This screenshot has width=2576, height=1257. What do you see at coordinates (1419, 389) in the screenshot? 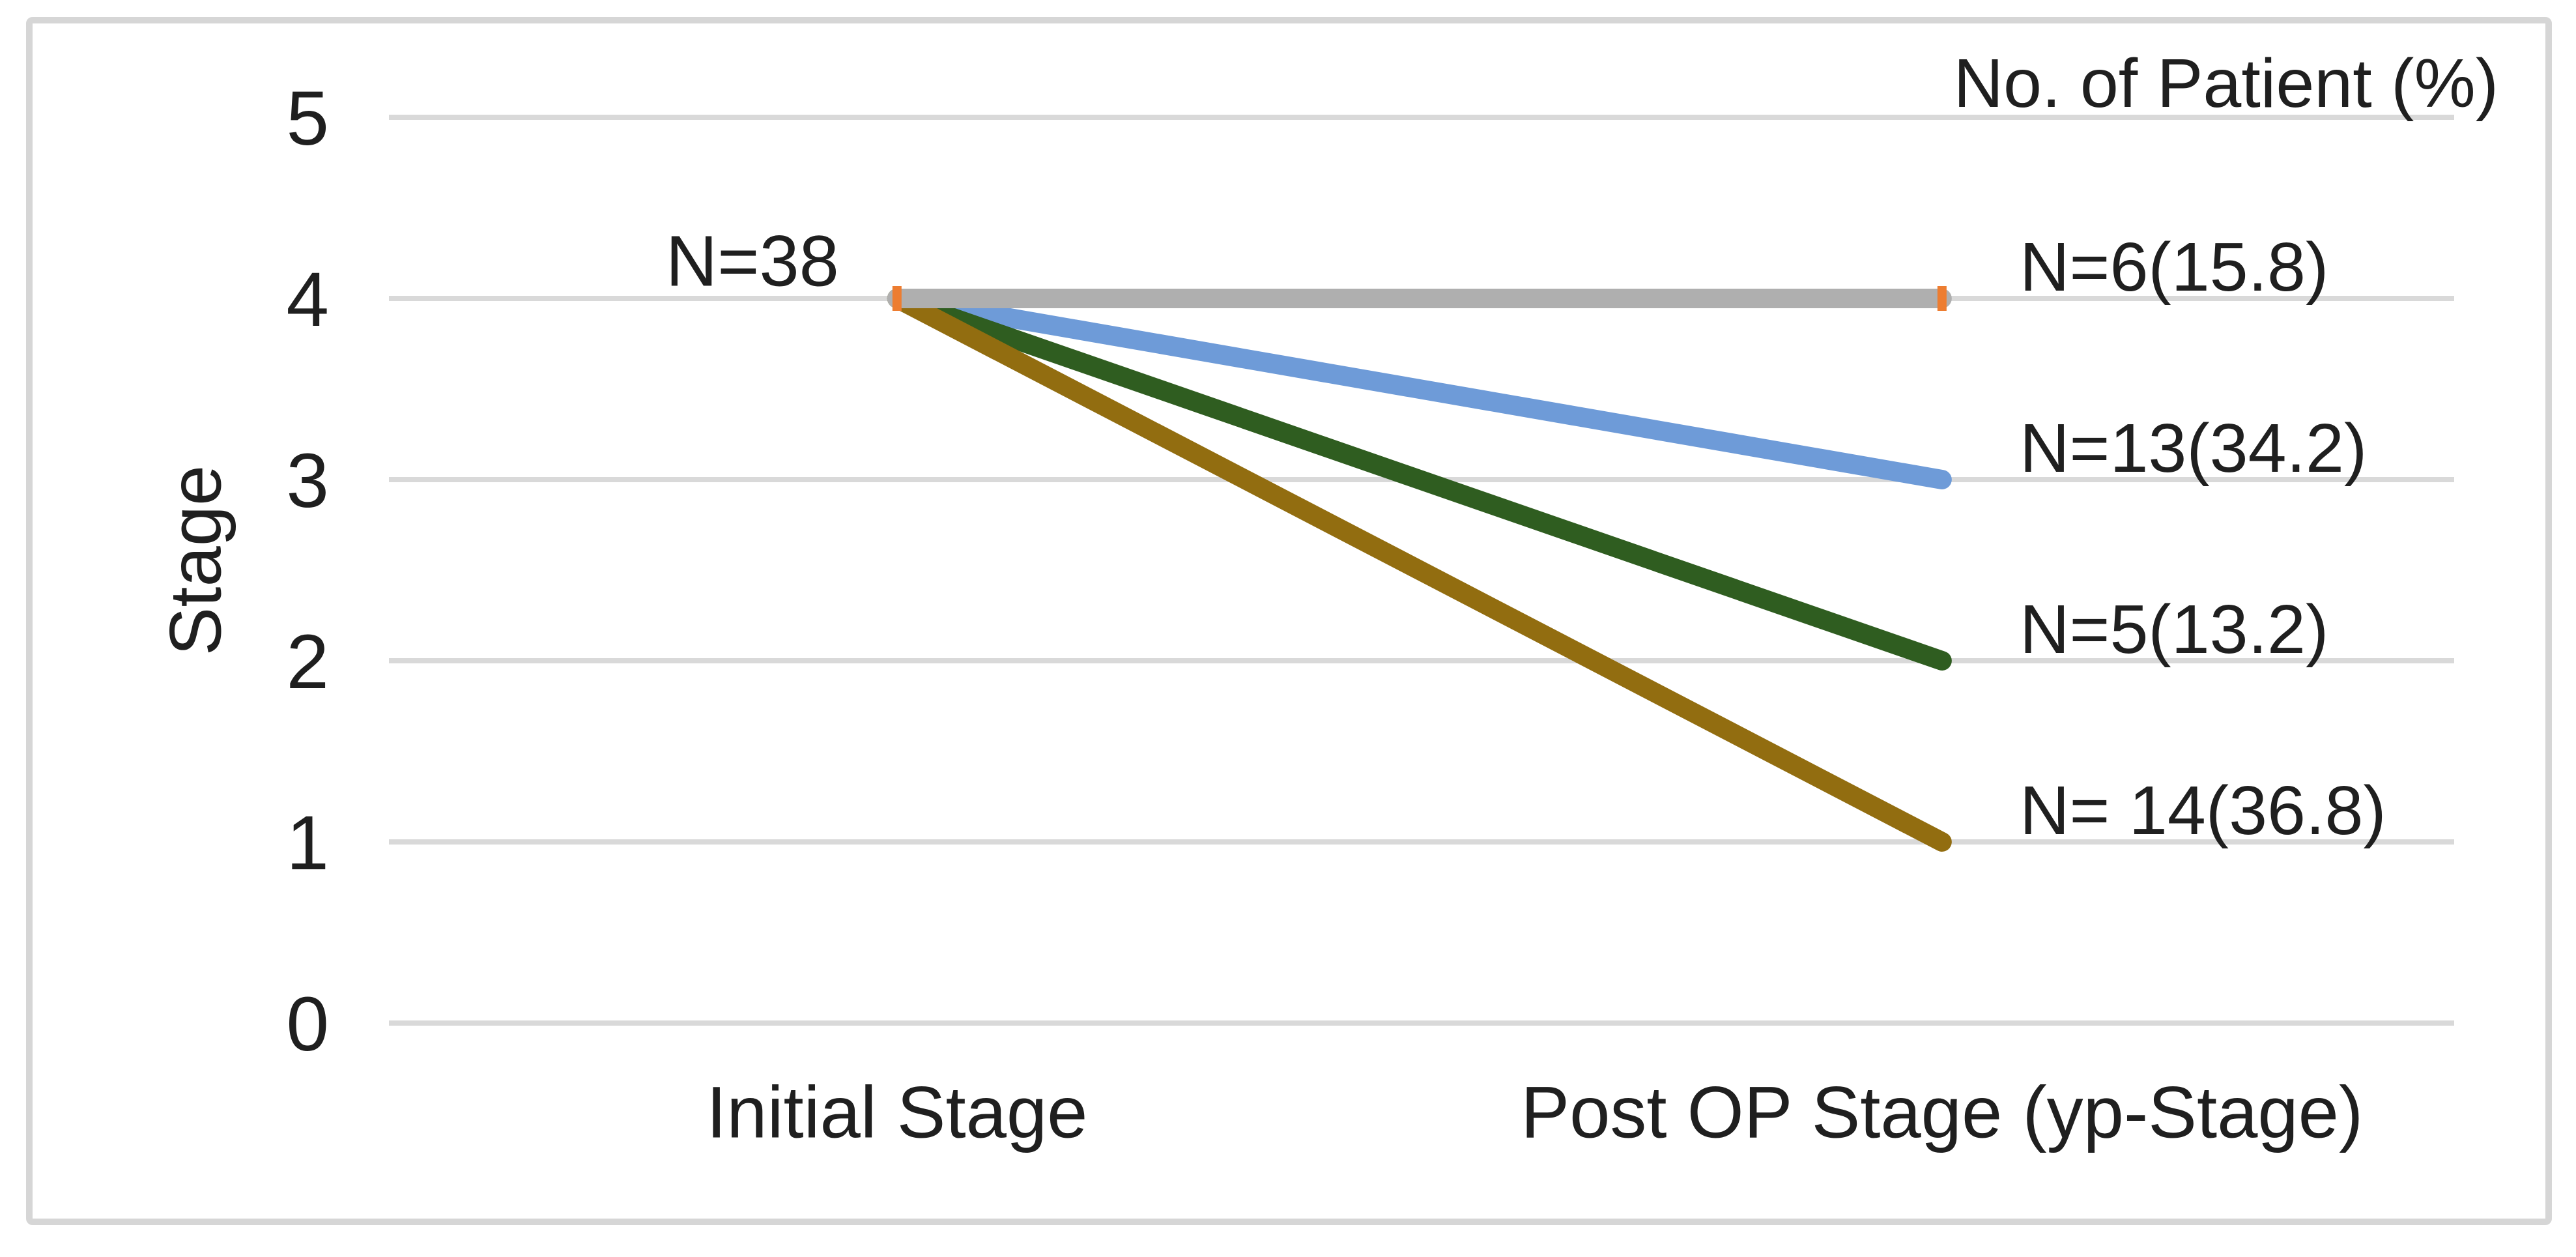
I see `line-stage4-to-stage3` at bounding box center [1419, 389].